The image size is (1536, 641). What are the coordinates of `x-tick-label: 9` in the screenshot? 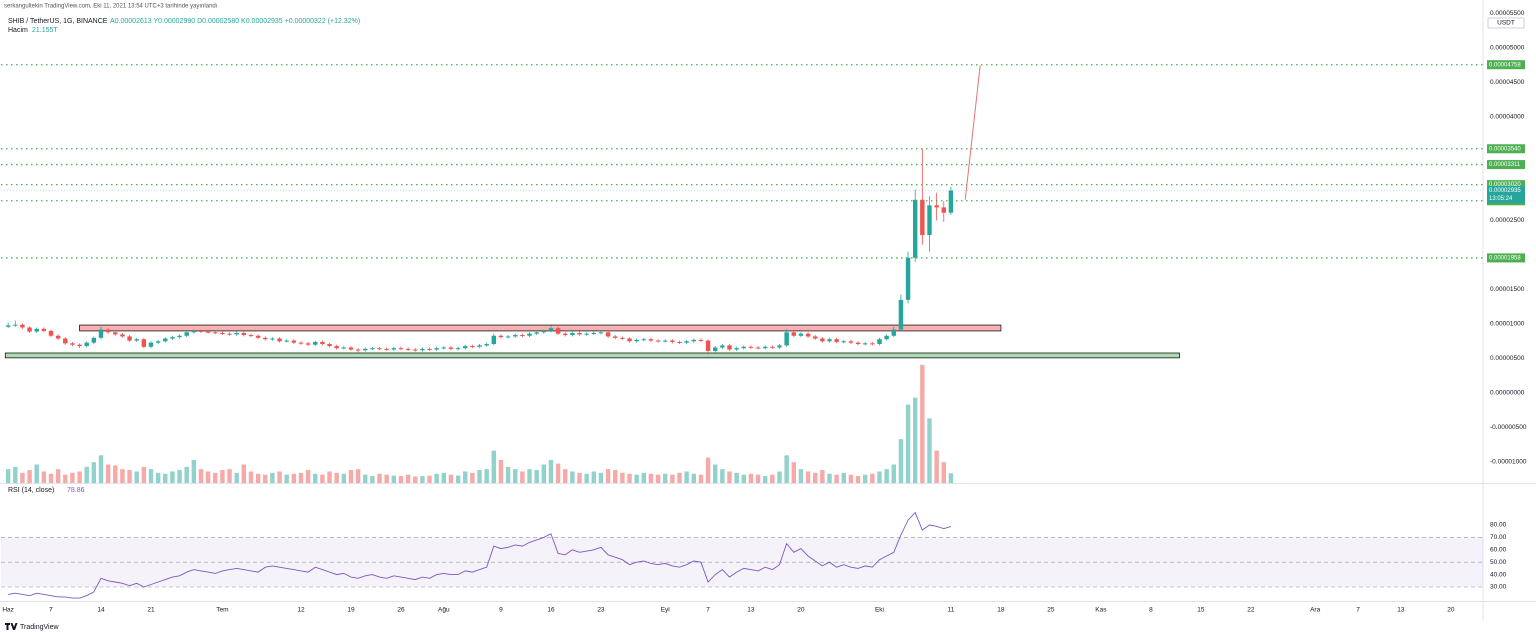 It's located at (501, 610).